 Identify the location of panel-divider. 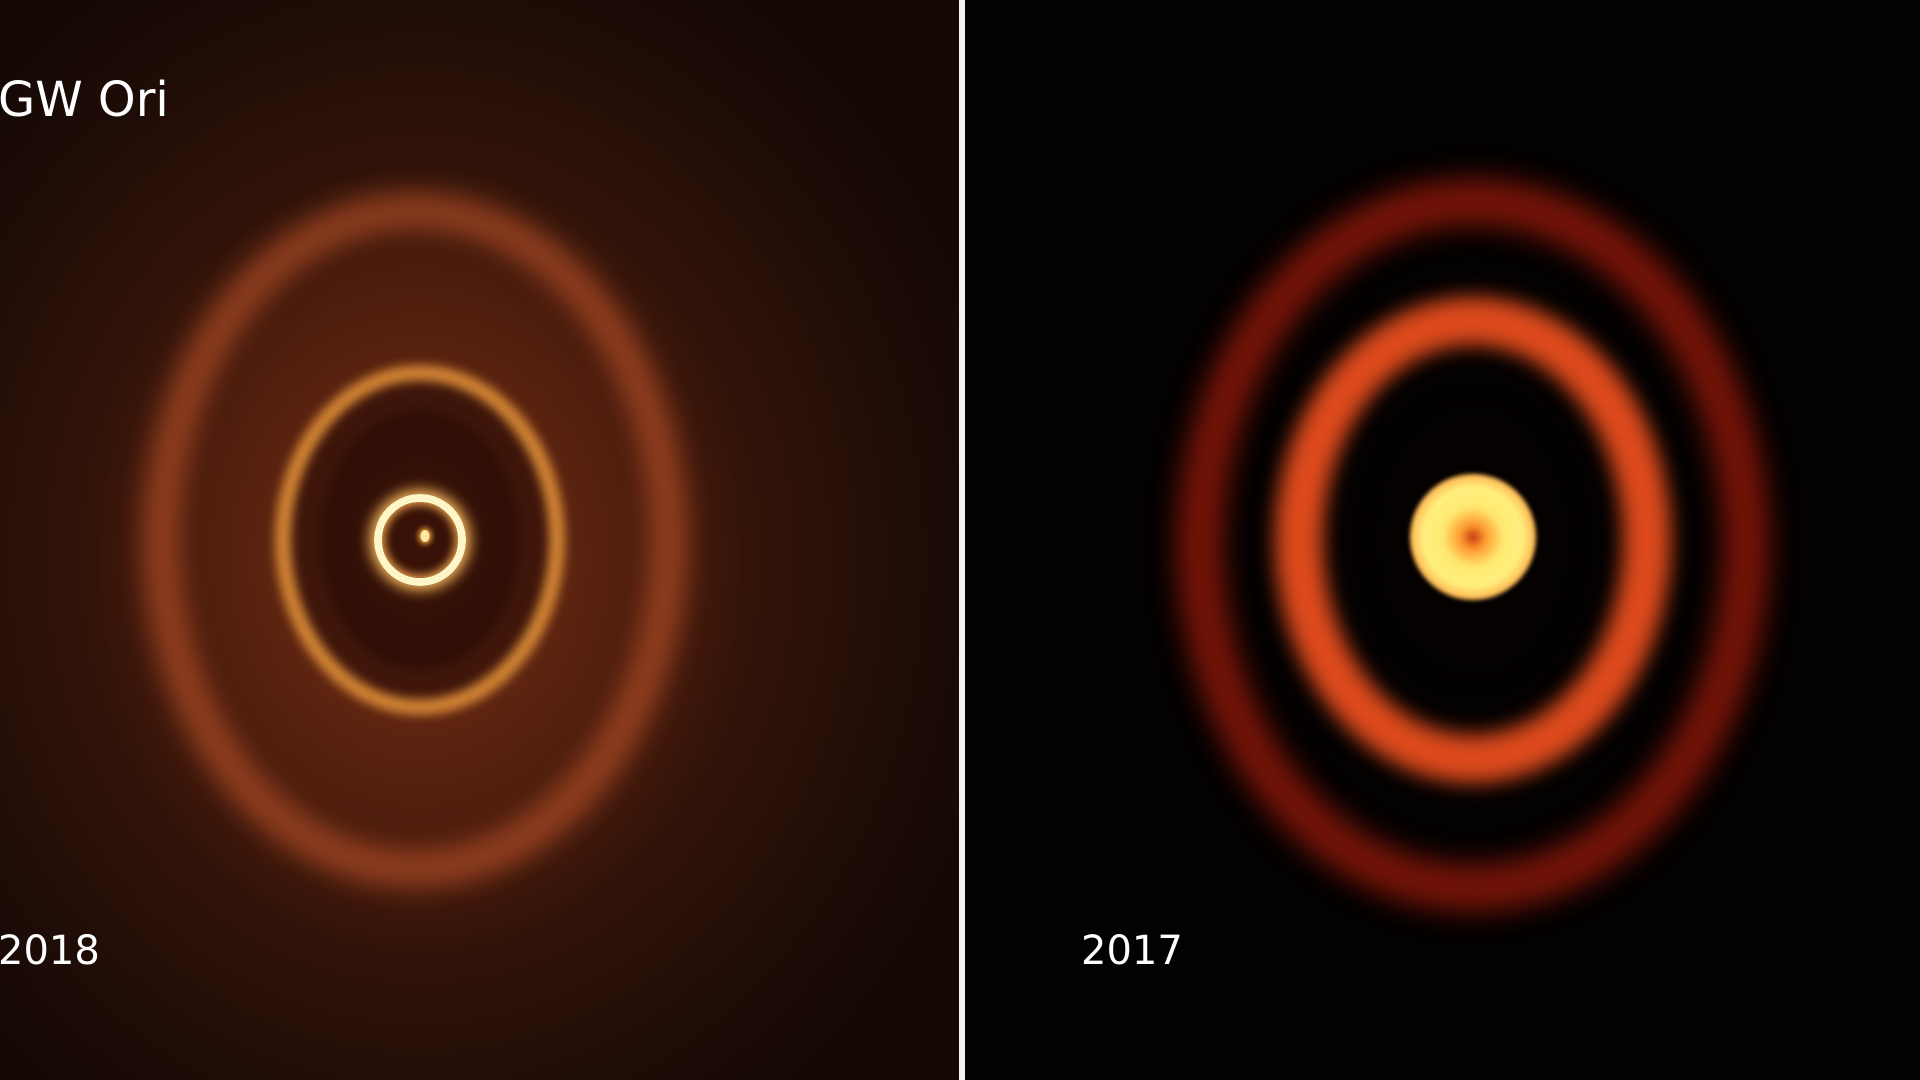
(962, 540).